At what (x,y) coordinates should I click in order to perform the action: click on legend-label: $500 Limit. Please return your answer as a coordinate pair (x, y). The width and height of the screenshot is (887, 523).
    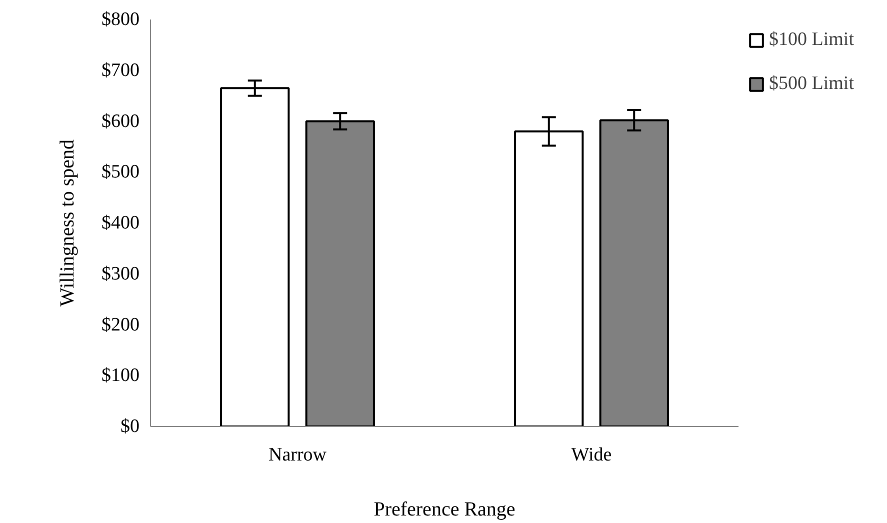
    Looking at the image, I should click on (811, 84).